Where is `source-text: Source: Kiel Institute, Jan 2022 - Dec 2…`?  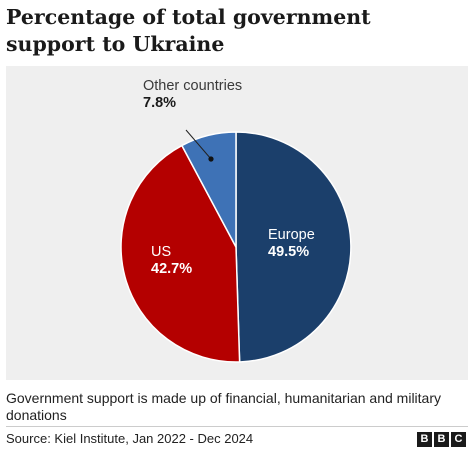
source-text: Source: Kiel Institute, Jan 2022 - Dec 2… is located at coordinates (130, 438).